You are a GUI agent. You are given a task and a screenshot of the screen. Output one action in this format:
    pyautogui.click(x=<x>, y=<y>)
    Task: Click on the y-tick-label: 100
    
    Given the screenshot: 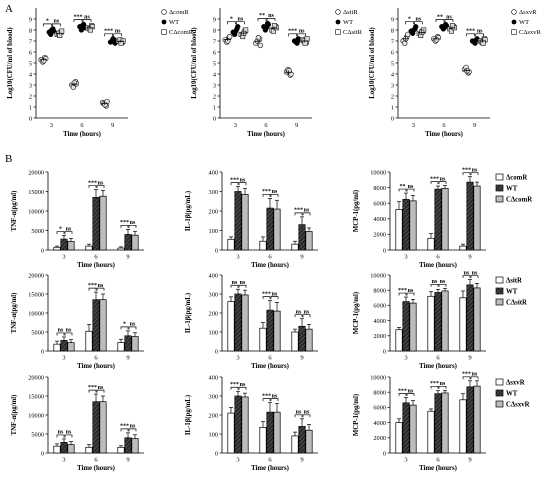 What is the action you would take?
    pyautogui.click(x=213, y=332)
    